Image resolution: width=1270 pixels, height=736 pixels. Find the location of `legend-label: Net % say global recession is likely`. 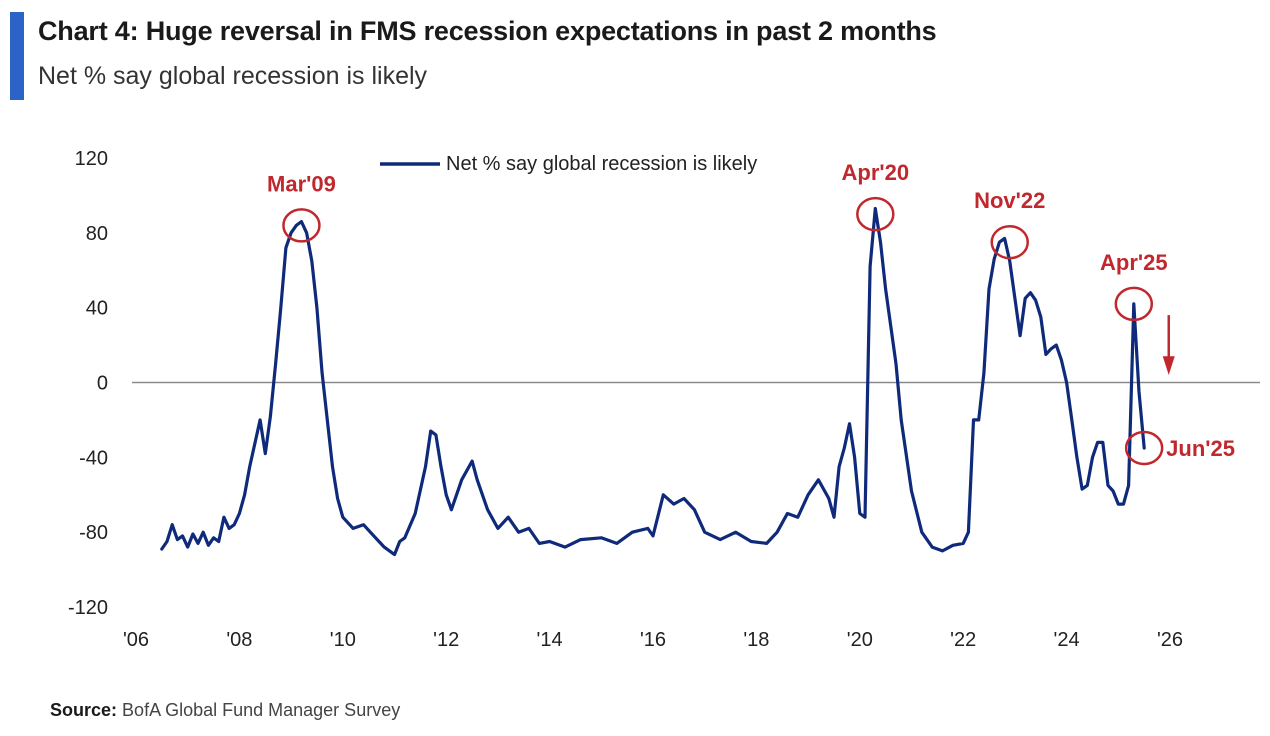

legend-label: Net % say global recession is likely is located at coordinates (601, 164).